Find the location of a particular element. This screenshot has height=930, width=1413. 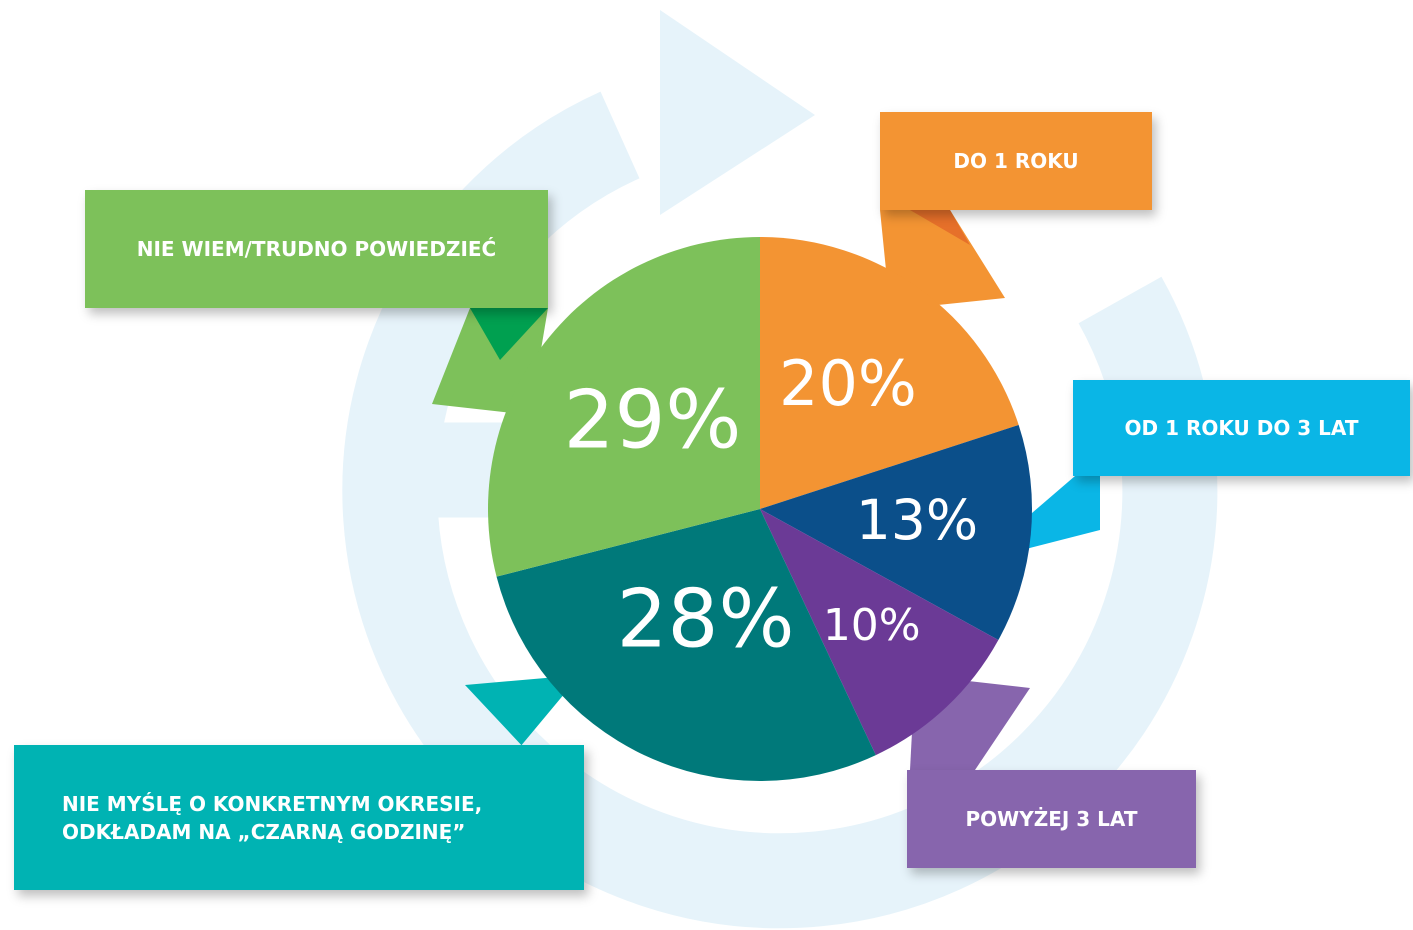

data-label: 20% is located at coordinates (848, 383).